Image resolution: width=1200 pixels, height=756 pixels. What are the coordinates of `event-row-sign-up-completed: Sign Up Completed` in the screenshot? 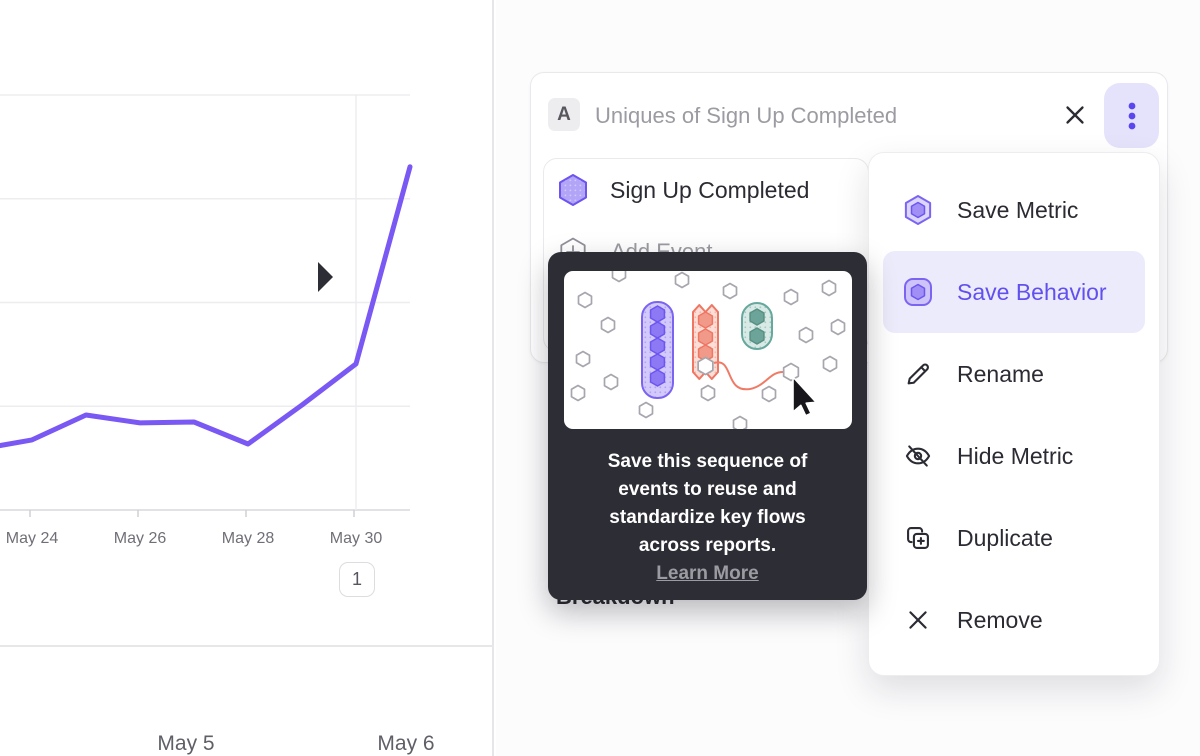 It's located at (684, 190).